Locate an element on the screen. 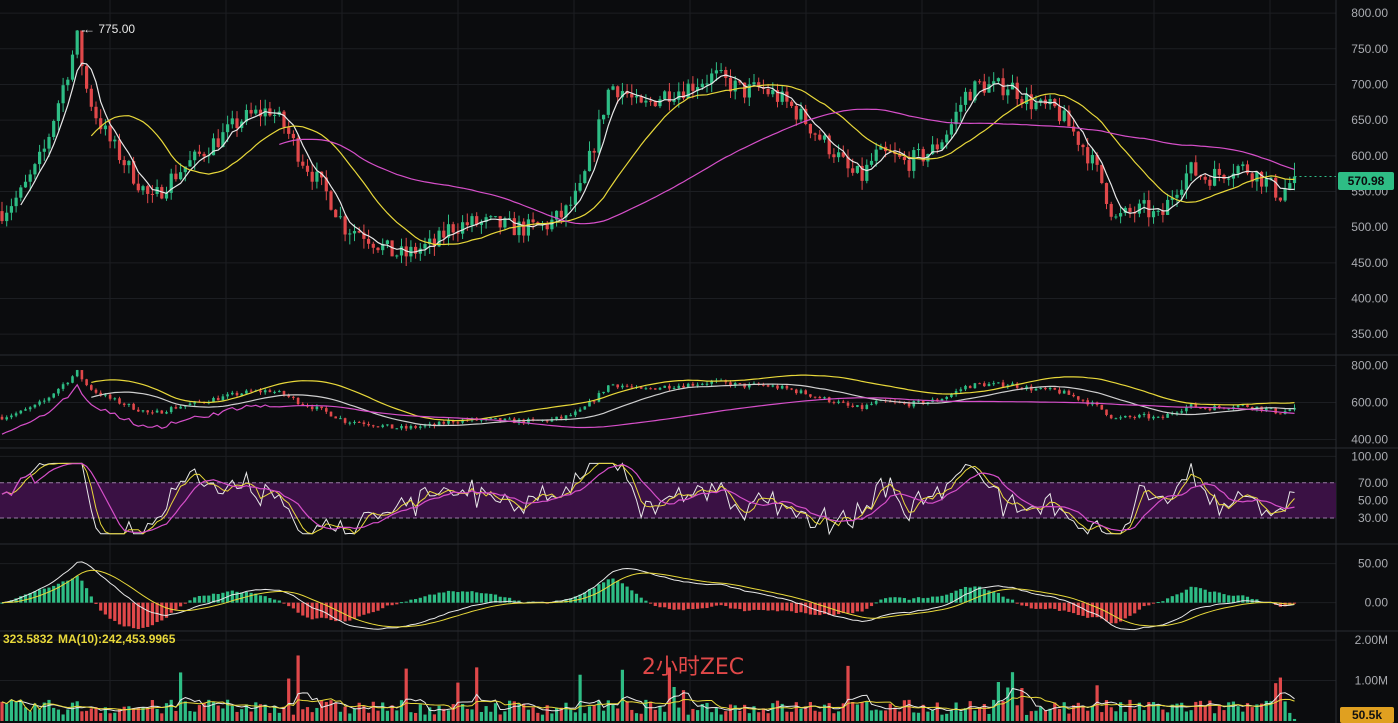 This screenshot has width=1398, height=723. volume-panel is located at coordinates (648, 688).